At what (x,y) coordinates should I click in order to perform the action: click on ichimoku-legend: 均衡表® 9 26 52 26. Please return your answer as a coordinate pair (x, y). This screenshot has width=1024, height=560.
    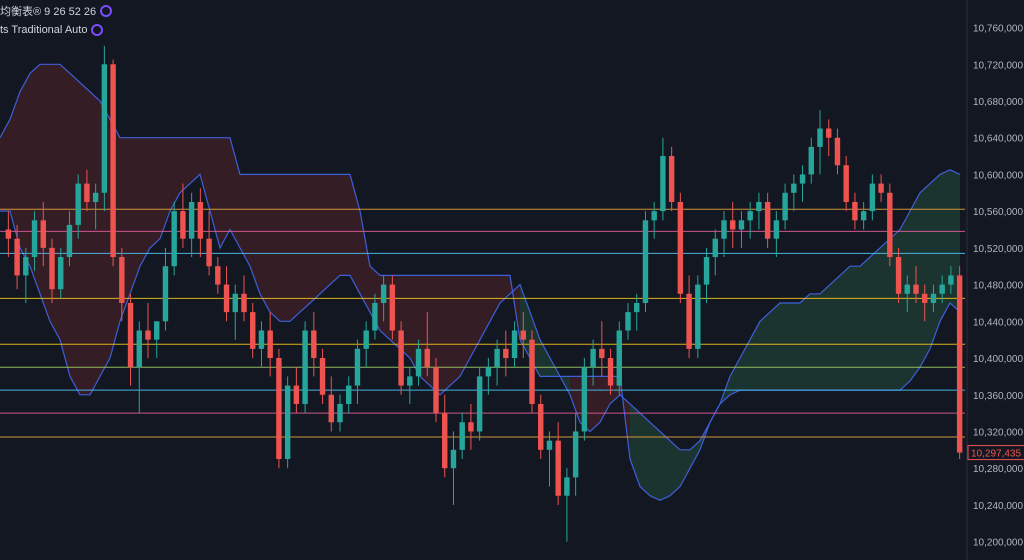
    Looking at the image, I should click on (56, 11).